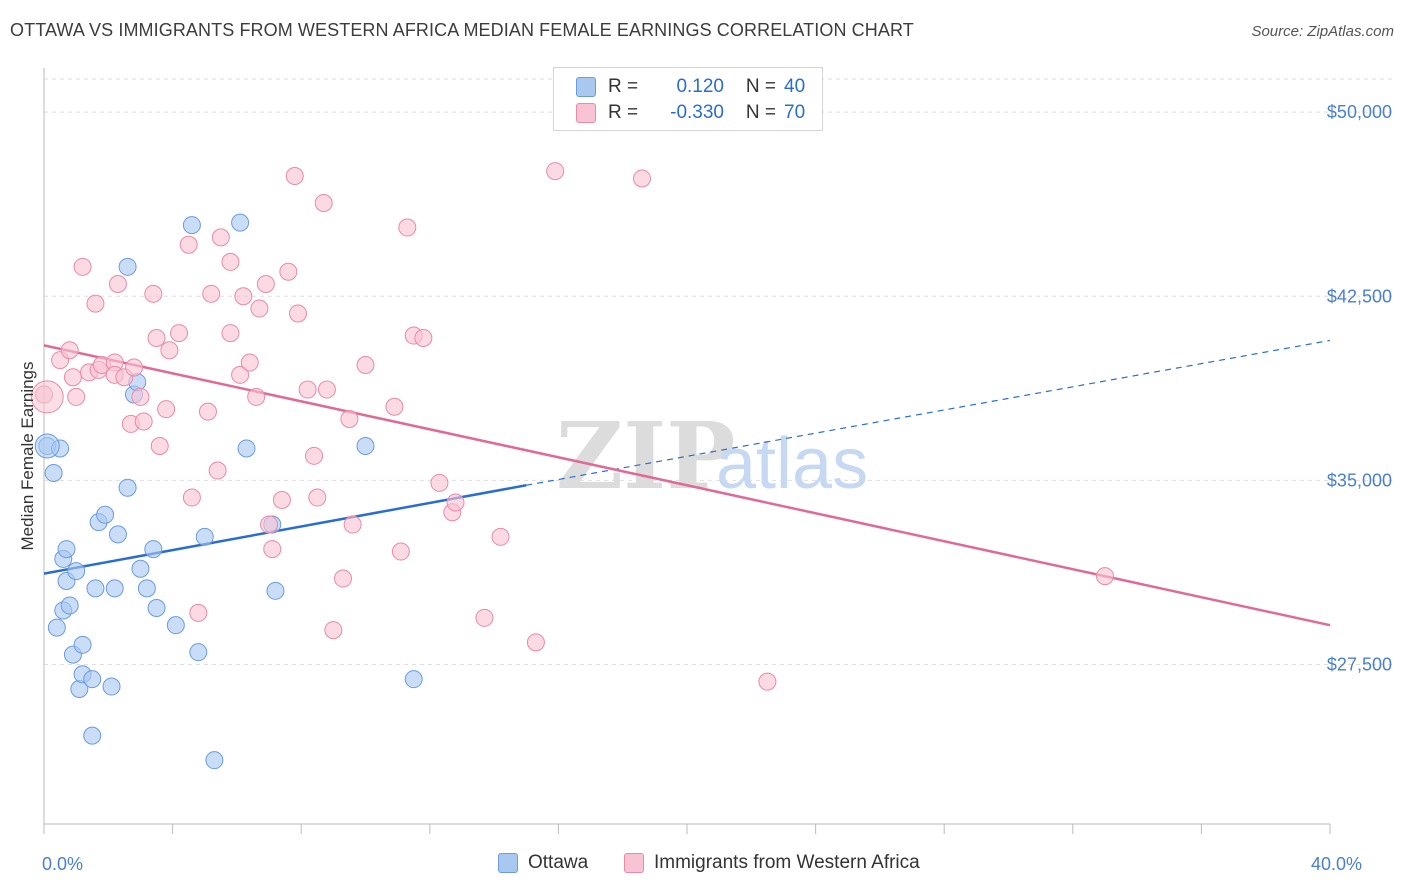 The width and height of the screenshot is (1406, 892). What do you see at coordinates (700, 86) in the screenshot?
I see `legend-r-value: 0.120` at bounding box center [700, 86].